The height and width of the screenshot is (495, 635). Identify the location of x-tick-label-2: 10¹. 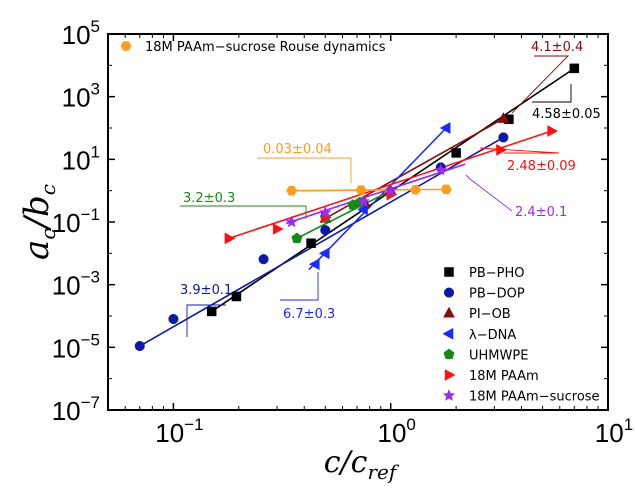
(614, 431).